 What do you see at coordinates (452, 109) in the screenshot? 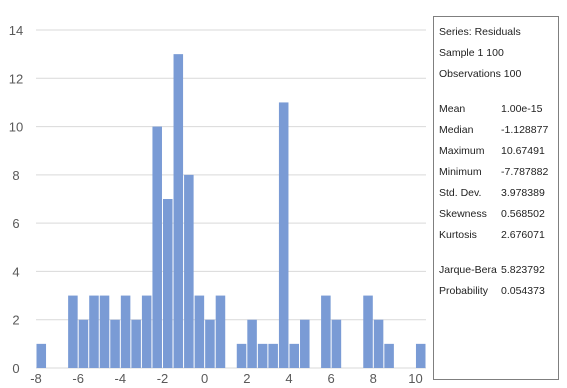
I see `stat-label: Mean` at bounding box center [452, 109].